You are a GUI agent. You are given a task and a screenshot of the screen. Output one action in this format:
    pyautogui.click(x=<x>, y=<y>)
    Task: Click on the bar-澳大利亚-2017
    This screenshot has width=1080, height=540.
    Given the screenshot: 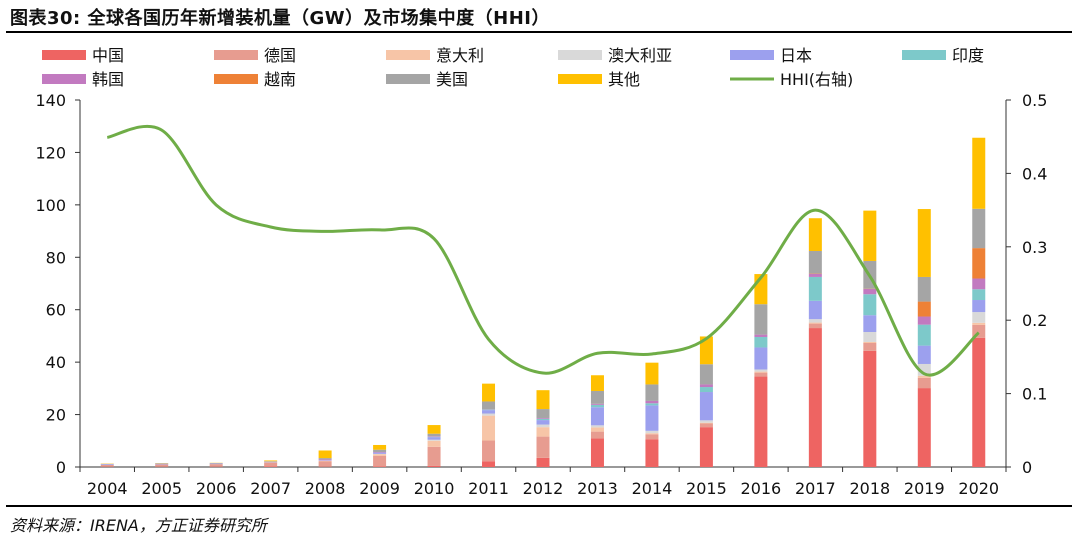 What is the action you would take?
    pyautogui.click(x=815, y=321)
    